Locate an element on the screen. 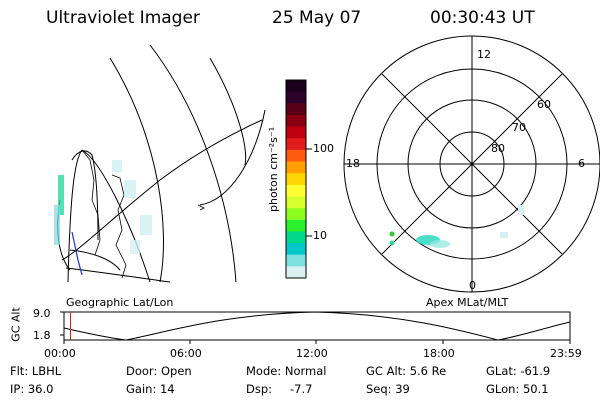  info-gain: Gain: 14 is located at coordinates (150, 389).